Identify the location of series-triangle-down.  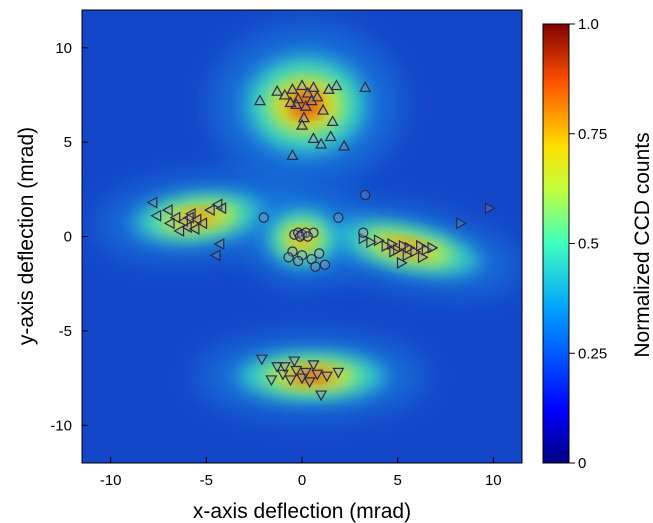
(300, 378).